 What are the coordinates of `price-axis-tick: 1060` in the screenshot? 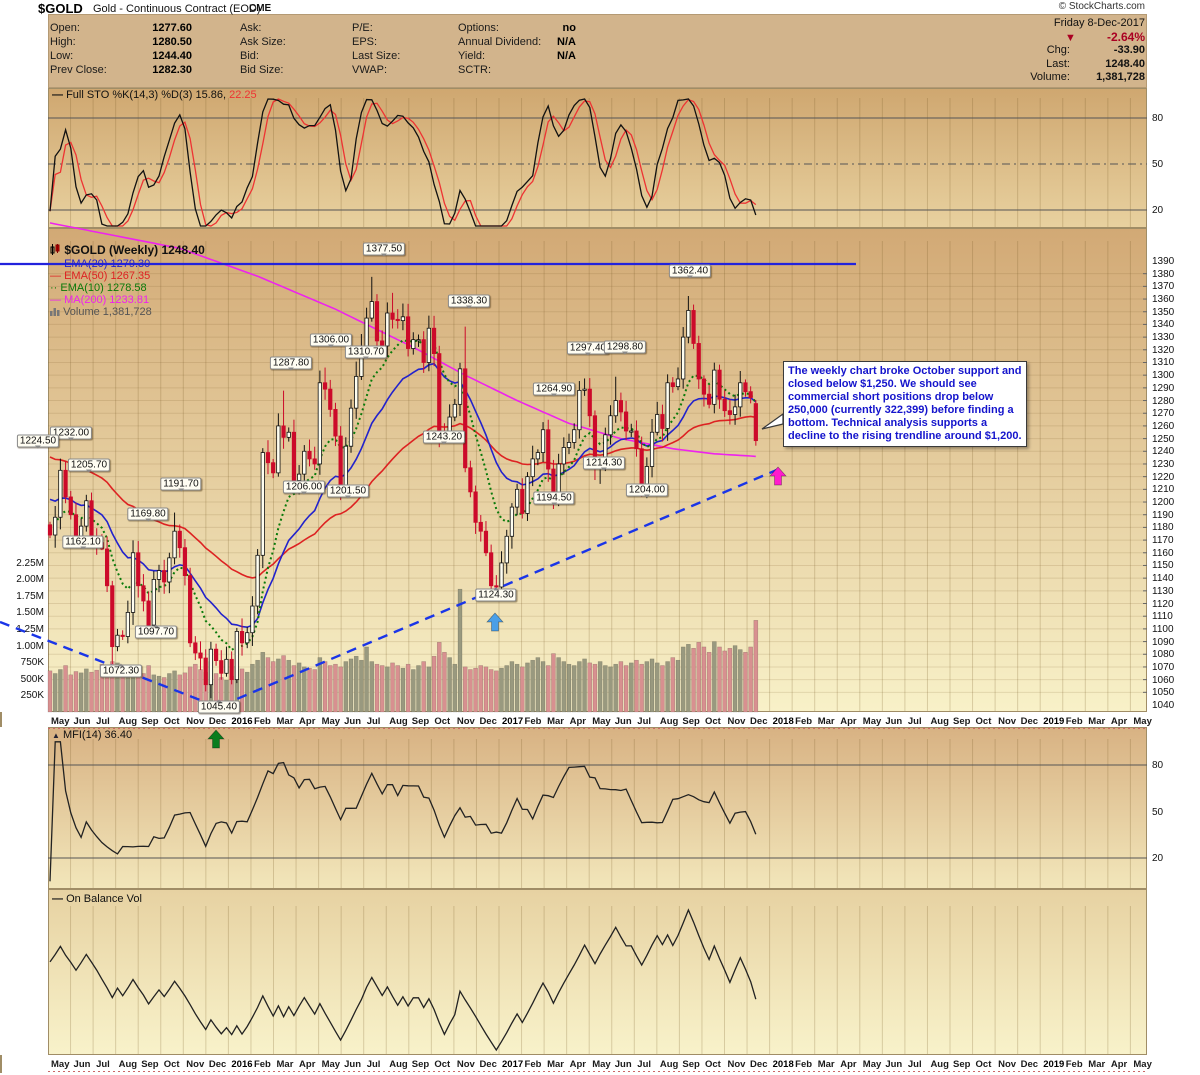 It's located at (1163, 680).